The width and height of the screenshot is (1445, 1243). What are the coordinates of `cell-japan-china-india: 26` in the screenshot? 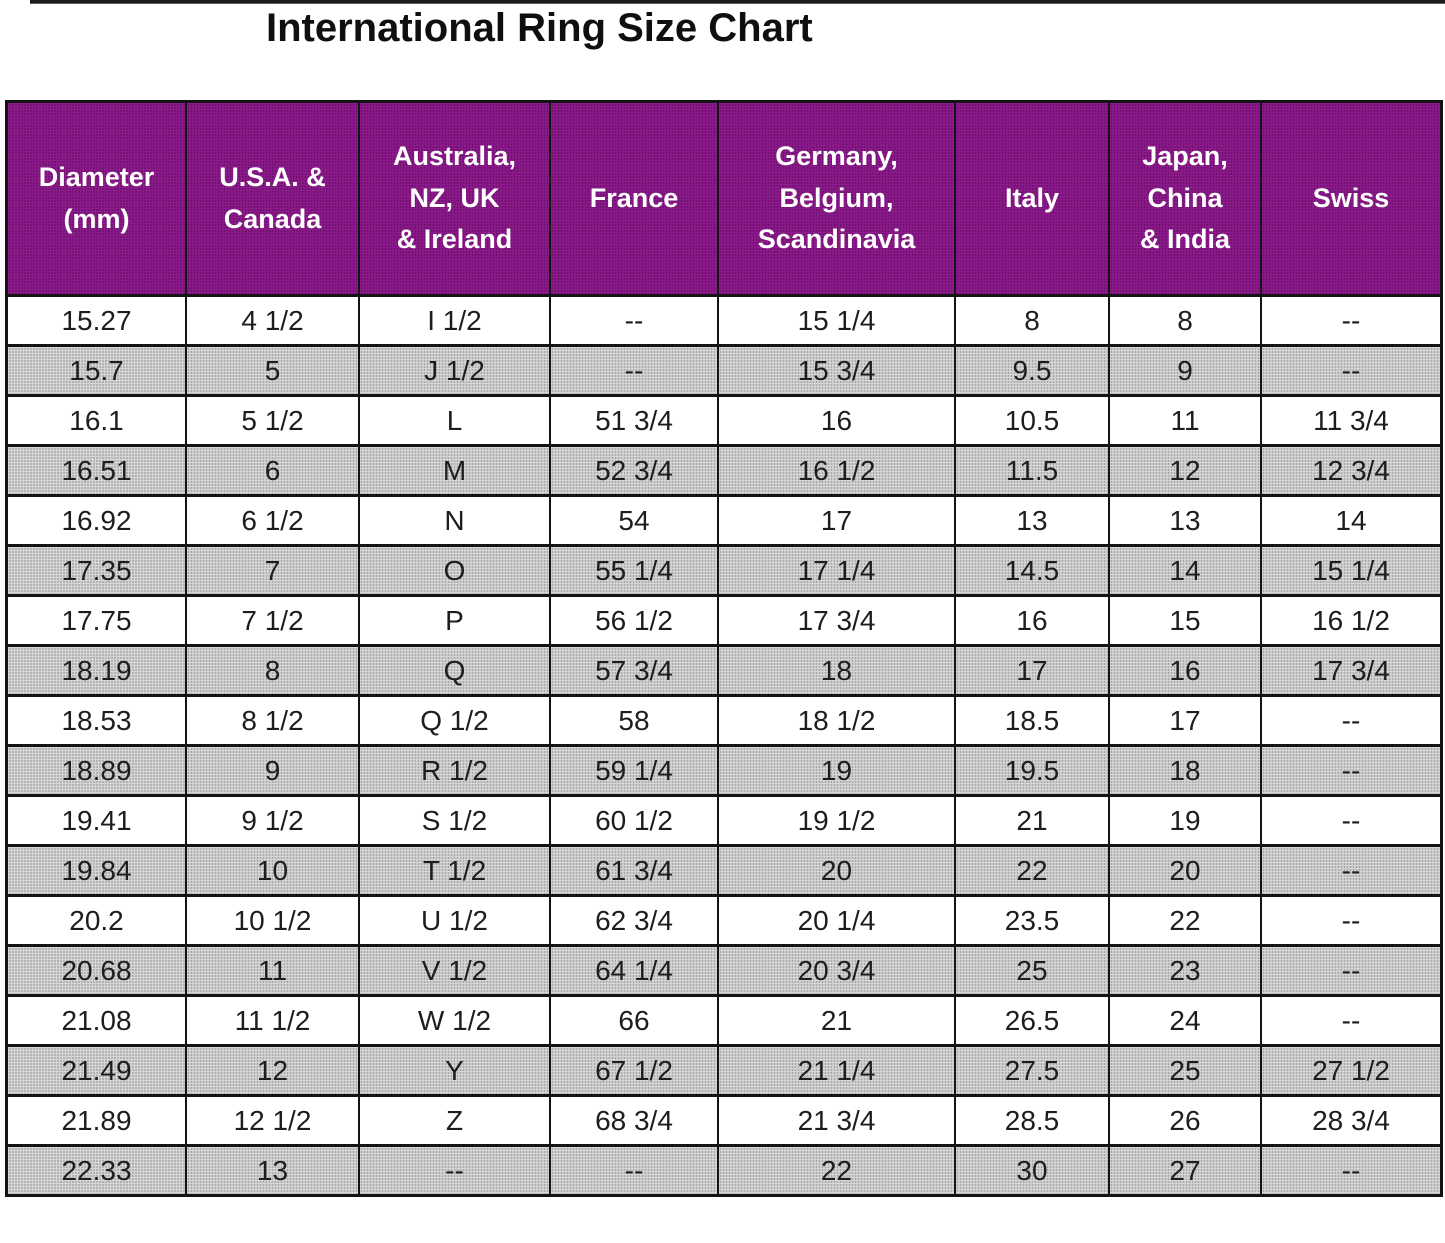 It's located at (1185, 1120).